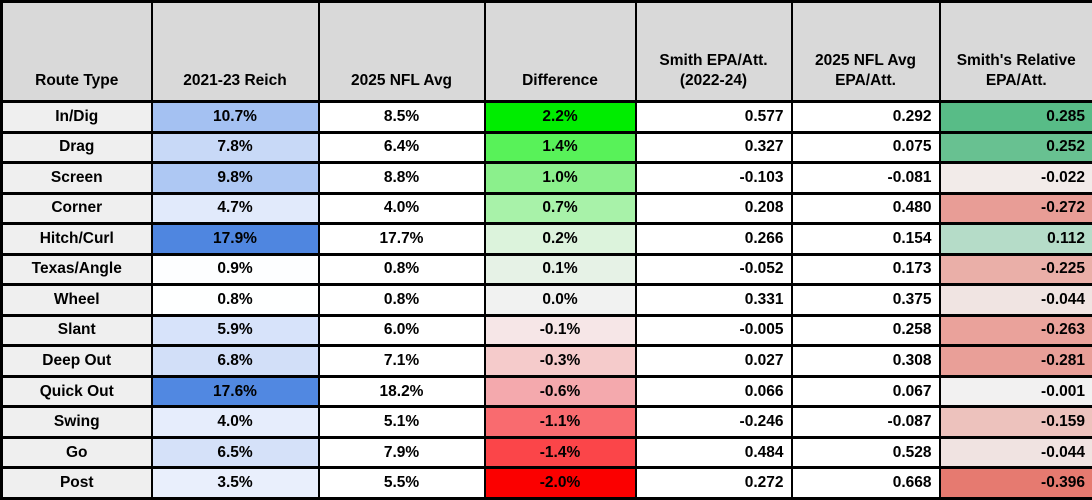 The width and height of the screenshot is (1092, 500). I want to click on table-row: Drag 7.8% 6.4% 1.4% 0.327 0.075 0.252, so click(546, 147).